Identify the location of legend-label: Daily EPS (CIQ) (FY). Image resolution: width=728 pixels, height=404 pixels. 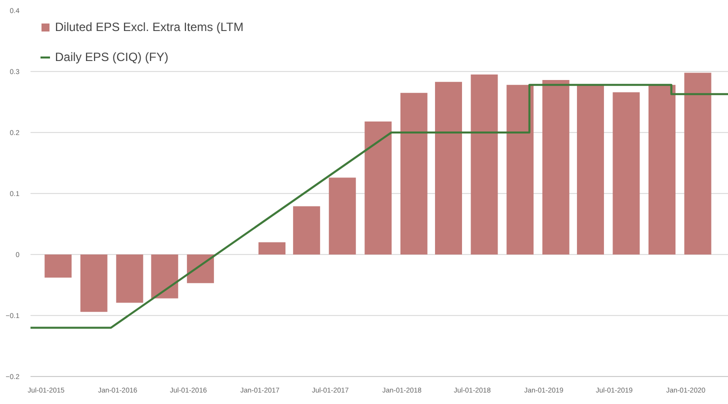
(111, 57).